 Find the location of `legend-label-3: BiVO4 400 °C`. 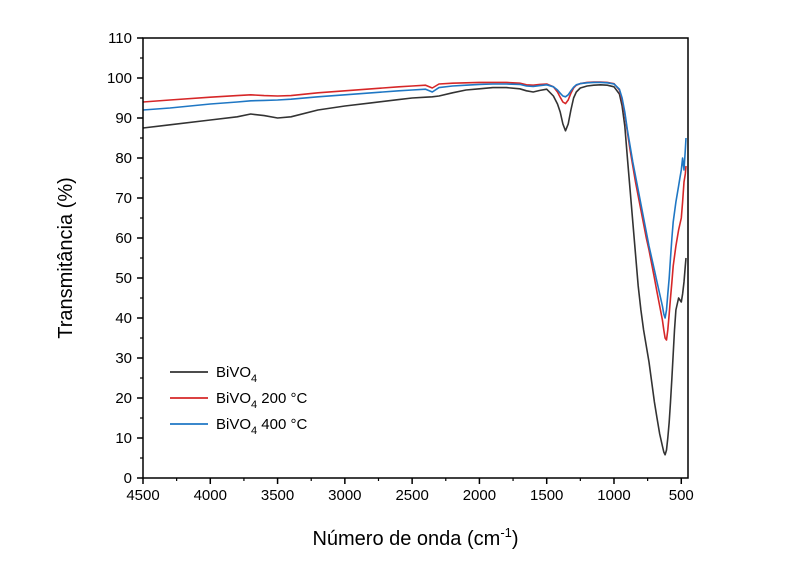

legend-label-3: BiVO4 400 °C is located at coordinates (262, 426).